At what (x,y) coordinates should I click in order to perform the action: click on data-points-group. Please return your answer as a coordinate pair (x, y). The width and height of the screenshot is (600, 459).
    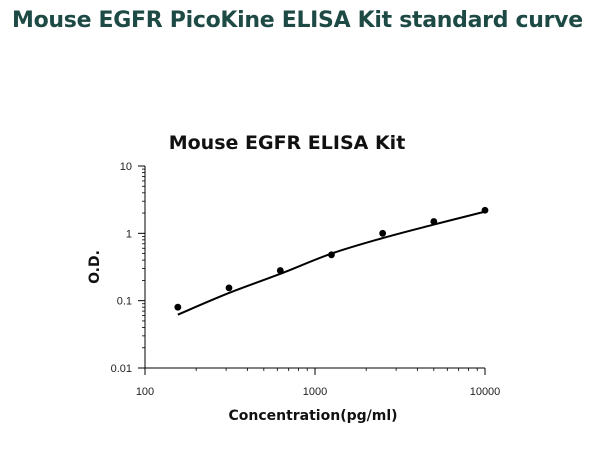
    Looking at the image, I should click on (331, 258).